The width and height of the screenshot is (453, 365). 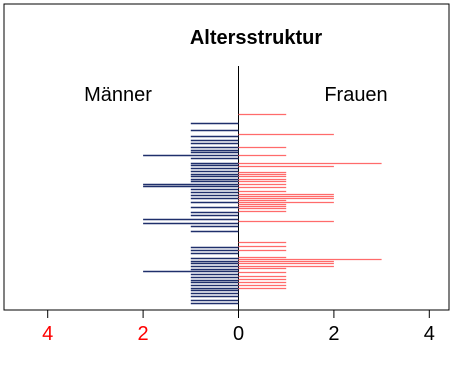 I want to click on chart-title: Altersstruktur, so click(x=256, y=38).